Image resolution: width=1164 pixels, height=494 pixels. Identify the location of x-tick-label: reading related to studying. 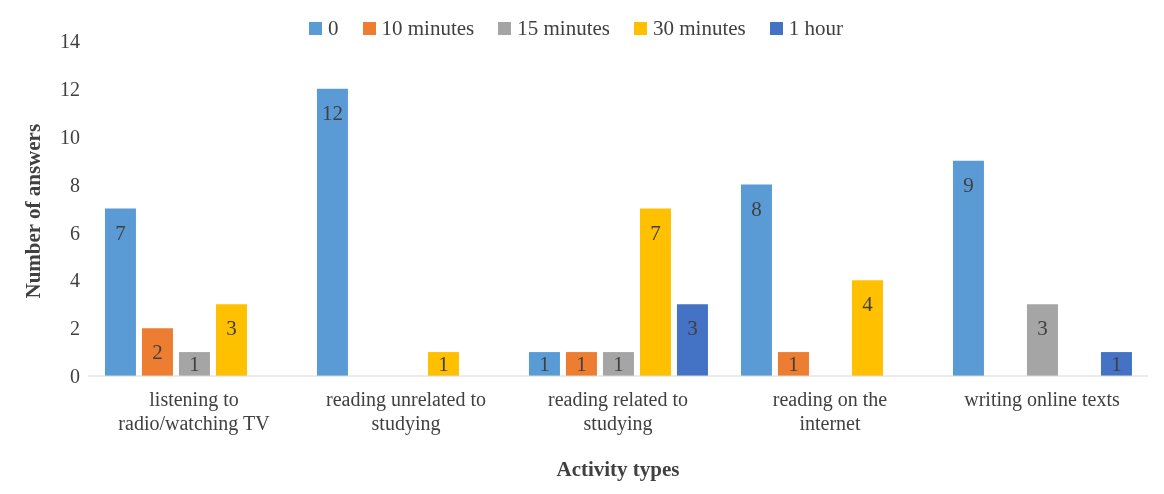
(618, 411).